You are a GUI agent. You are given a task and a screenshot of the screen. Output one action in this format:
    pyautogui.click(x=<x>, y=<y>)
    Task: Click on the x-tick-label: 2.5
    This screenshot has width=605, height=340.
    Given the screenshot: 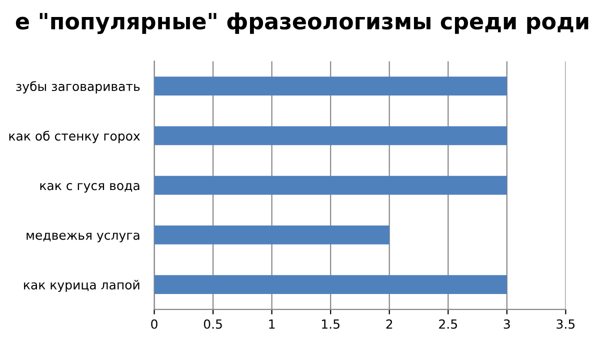 What is the action you would take?
    pyautogui.click(x=448, y=324)
    